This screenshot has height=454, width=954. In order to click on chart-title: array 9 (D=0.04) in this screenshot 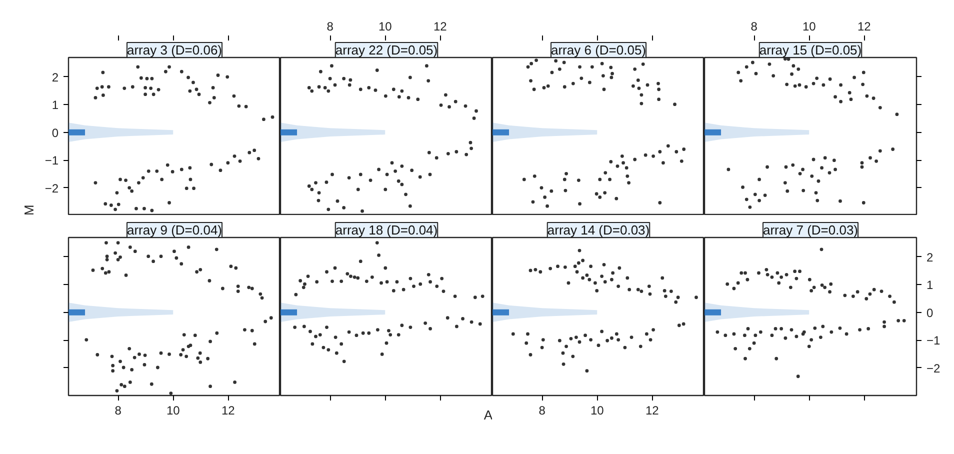, I will do `click(174, 230)`.